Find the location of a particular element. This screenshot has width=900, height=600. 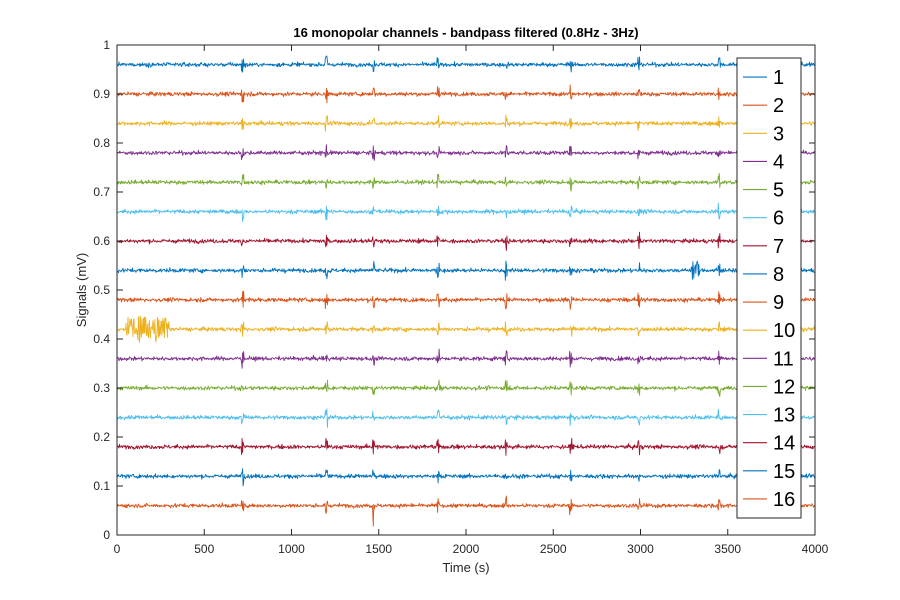

legend-label-3: 3 is located at coordinates (778, 134).